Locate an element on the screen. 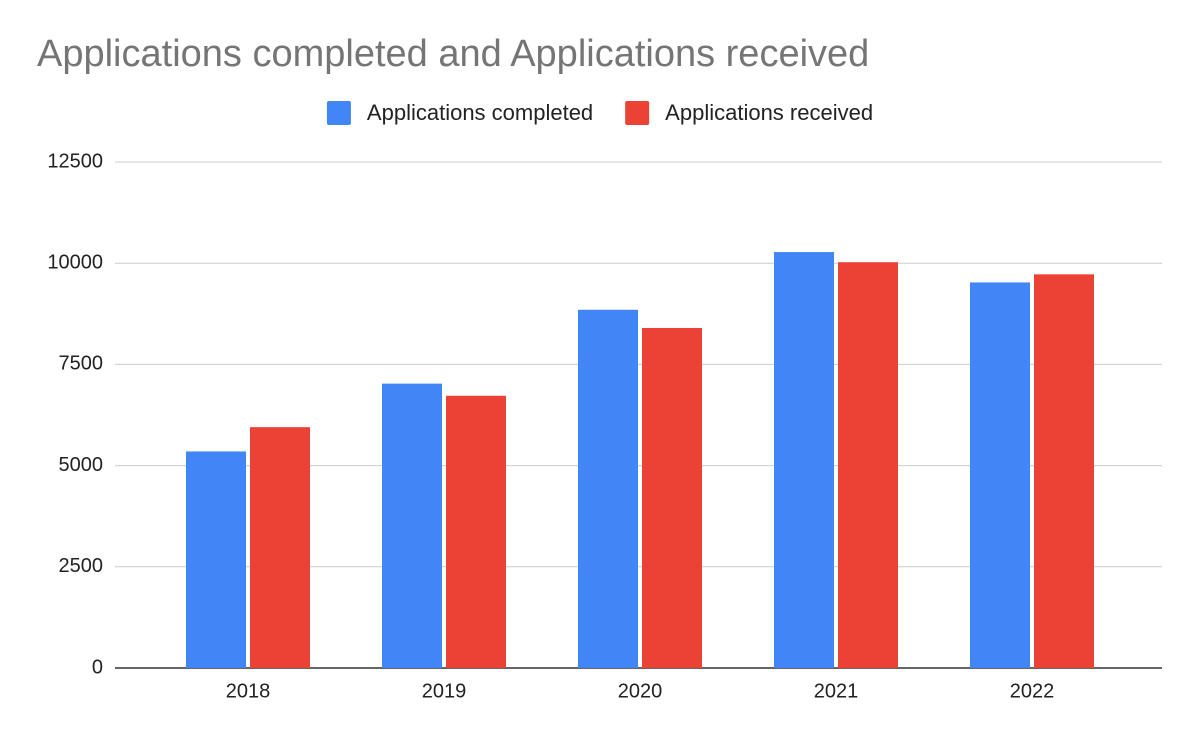 Image resolution: width=1200 pixels, height=742 pixels. y-tick-label: 10000 is located at coordinates (75, 262).